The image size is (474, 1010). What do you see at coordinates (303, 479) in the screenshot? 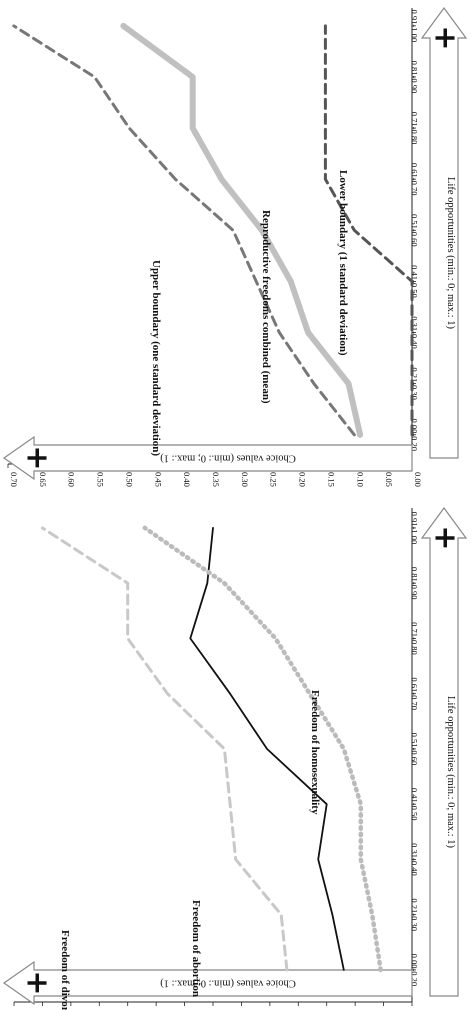
I see `value-tick-label: 0.20` at bounding box center [303, 479].